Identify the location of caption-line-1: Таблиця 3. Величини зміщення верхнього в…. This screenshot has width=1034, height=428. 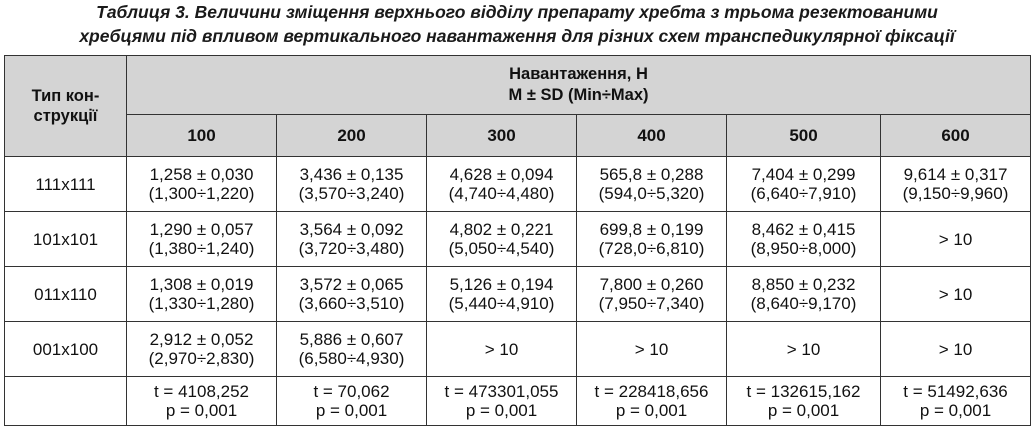
(517, 12).